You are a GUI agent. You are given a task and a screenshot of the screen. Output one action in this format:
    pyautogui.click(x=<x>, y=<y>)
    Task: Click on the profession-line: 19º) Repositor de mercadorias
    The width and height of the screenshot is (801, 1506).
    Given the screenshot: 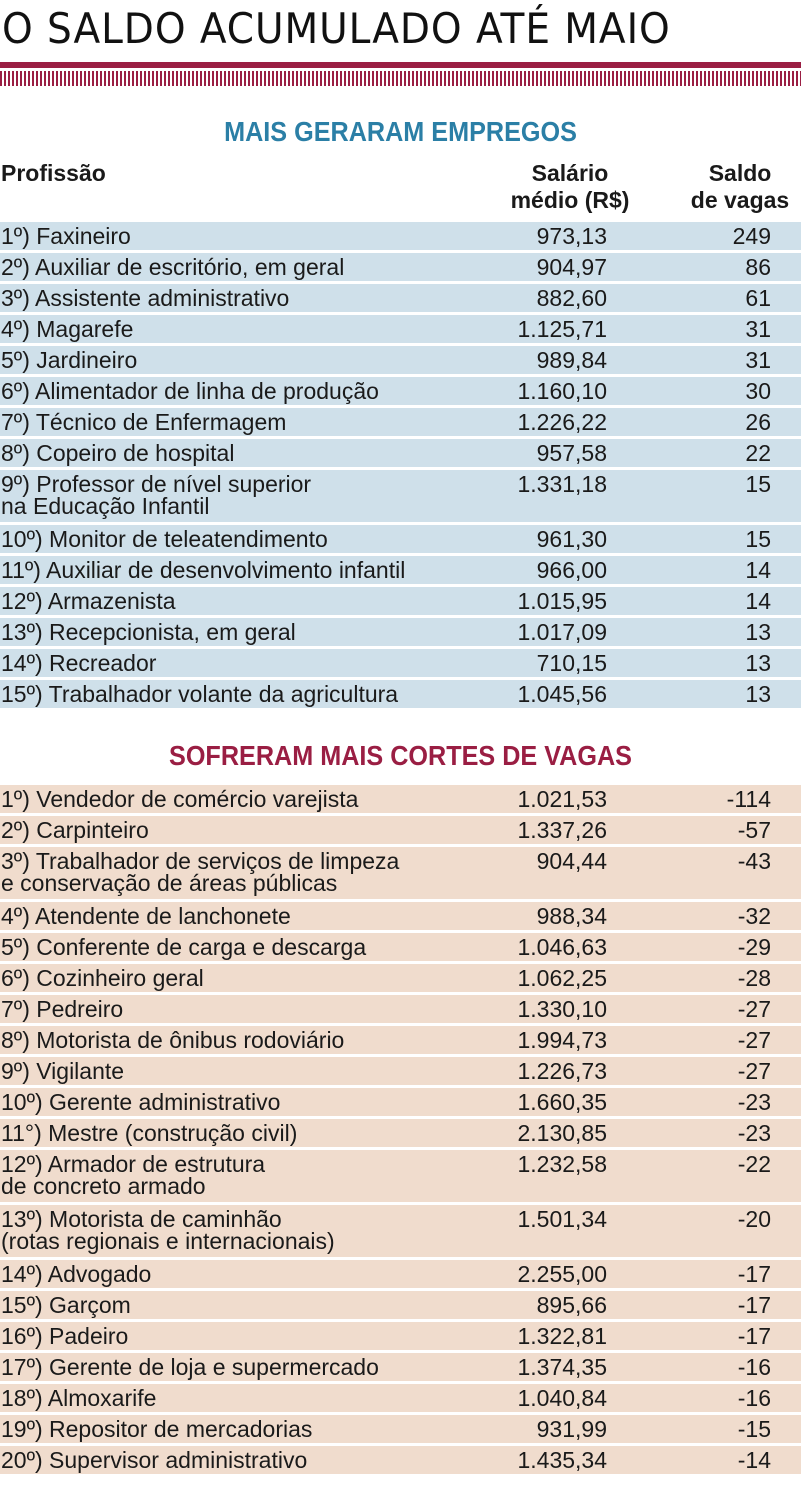 What is the action you would take?
    pyautogui.click(x=157, y=1429)
    